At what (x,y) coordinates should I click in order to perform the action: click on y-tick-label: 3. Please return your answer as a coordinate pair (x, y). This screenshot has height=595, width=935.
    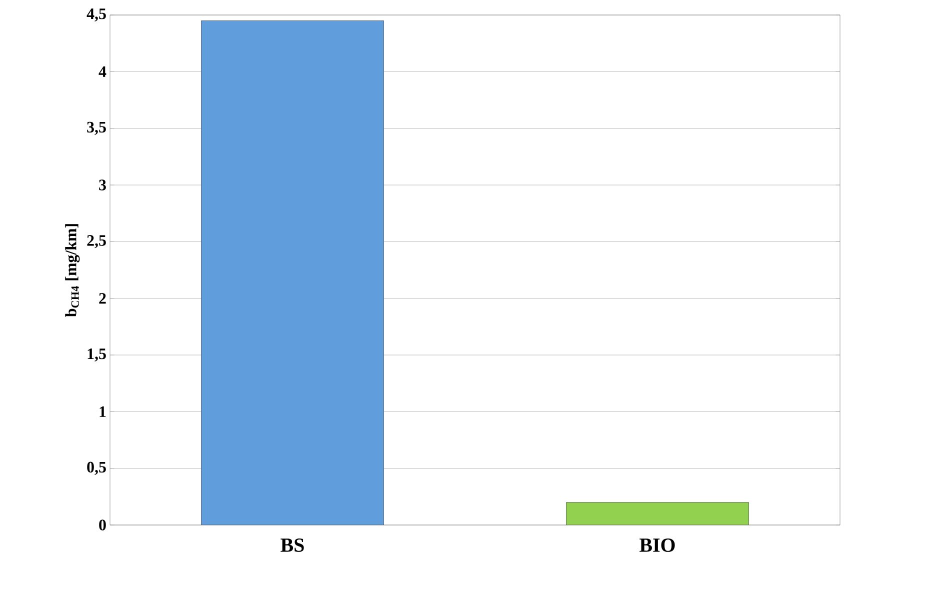
    Looking at the image, I should click on (102, 185).